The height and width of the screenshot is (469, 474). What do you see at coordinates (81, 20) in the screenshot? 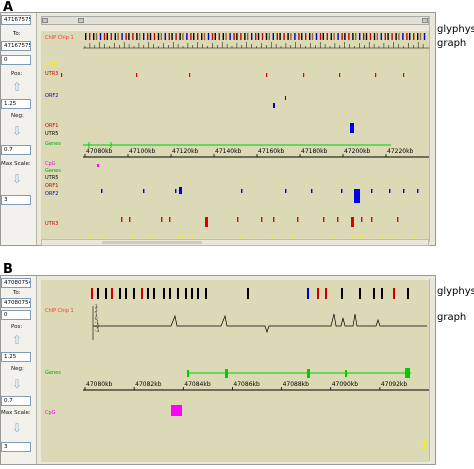
I see `overview-scroll-thumb` at bounding box center [81, 20].